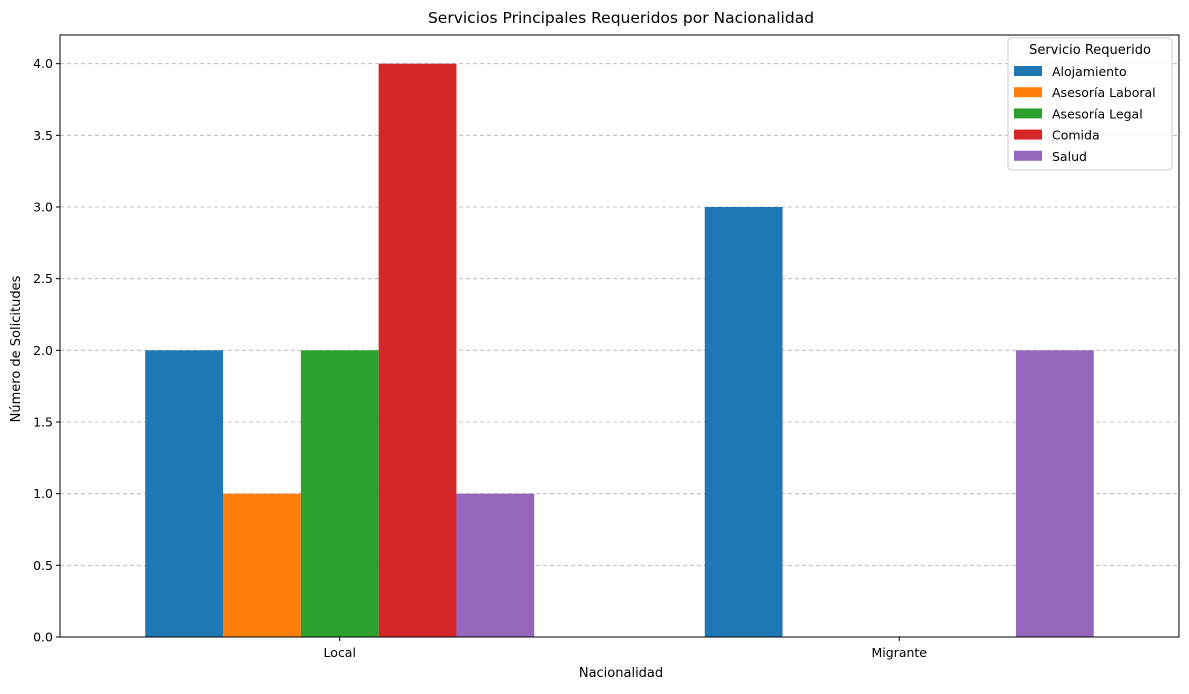 This screenshot has width=1189, height=694. What do you see at coordinates (1069, 156) in the screenshot?
I see `legend-label: Salud` at bounding box center [1069, 156].